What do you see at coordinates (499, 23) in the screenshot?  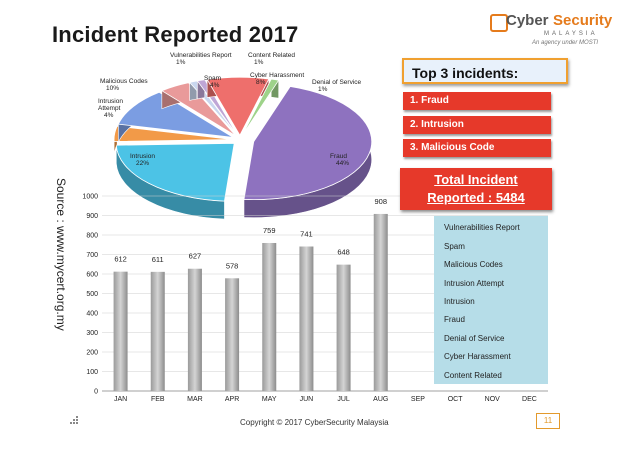 I see `logo-mark-icon` at bounding box center [499, 23].